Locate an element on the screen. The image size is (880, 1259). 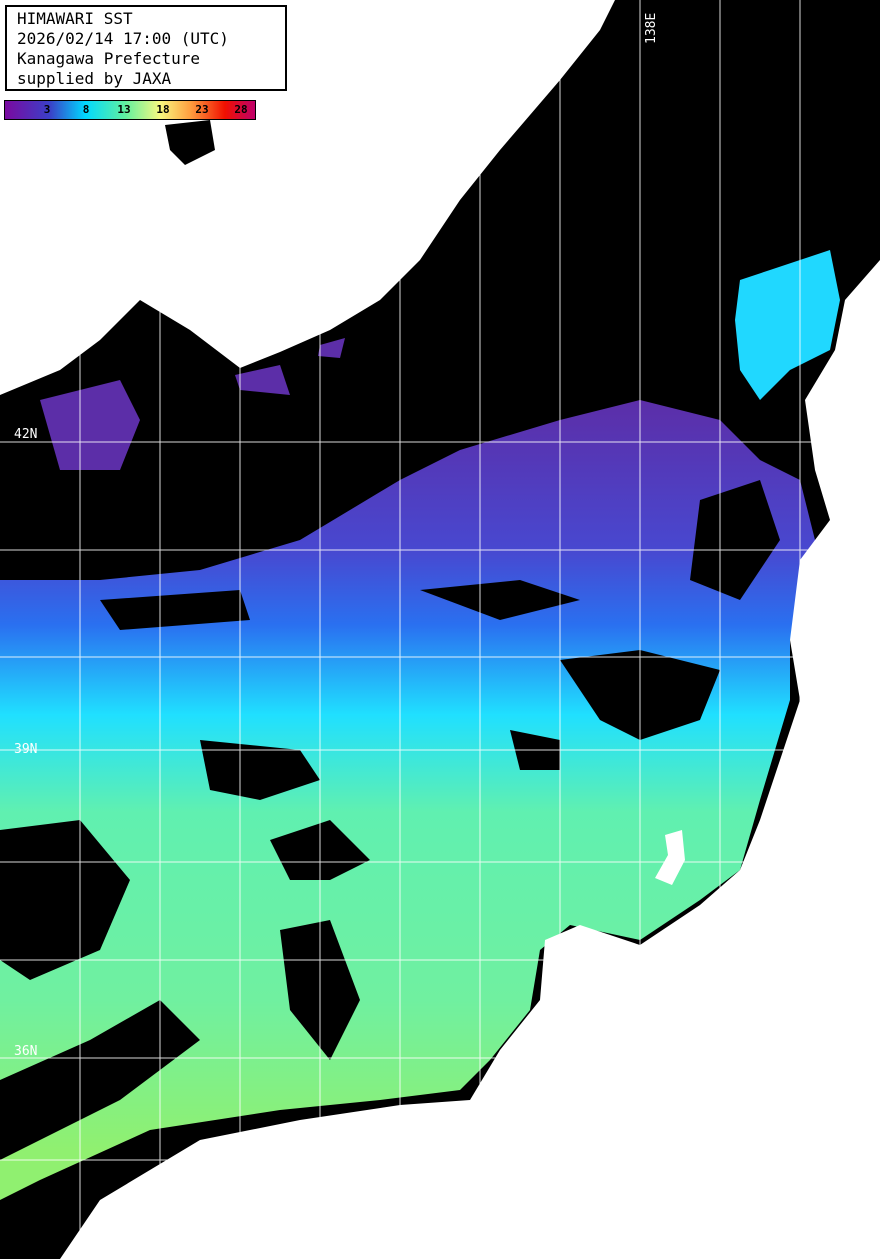
lat-label: 36N is located at coordinates (26, 1051).